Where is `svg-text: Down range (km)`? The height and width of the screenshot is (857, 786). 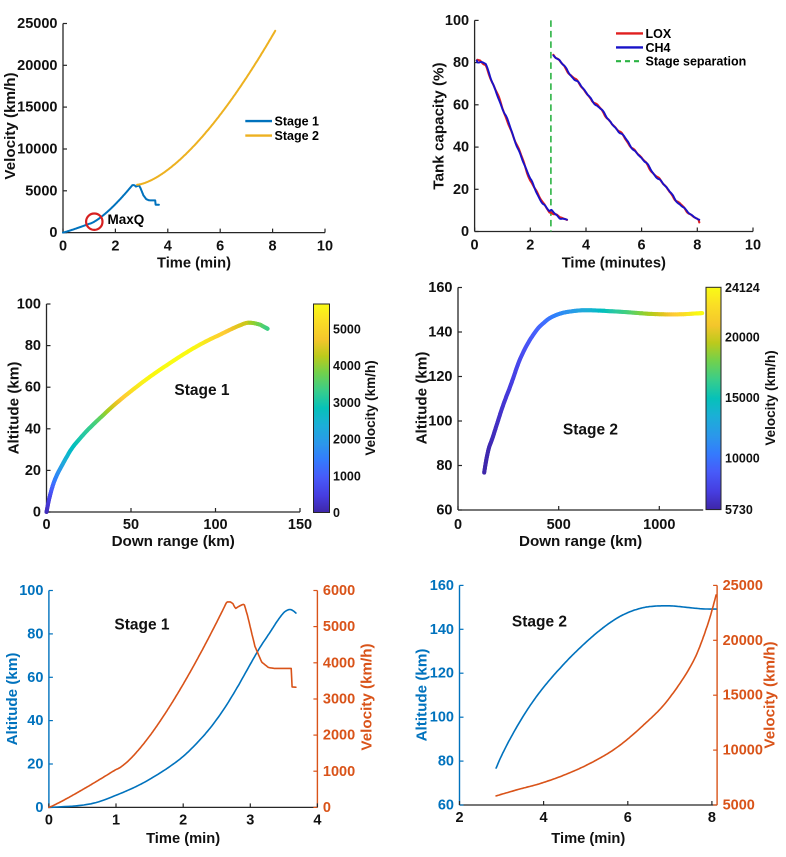
svg-text: Down range (km) is located at coordinates (173, 541).